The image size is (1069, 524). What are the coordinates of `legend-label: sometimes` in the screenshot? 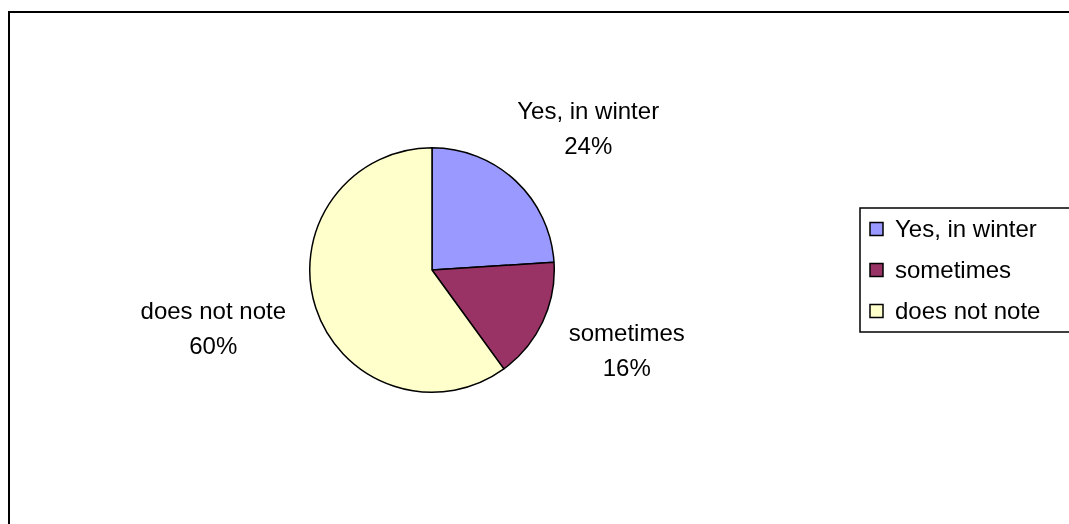 It's located at (953, 269).